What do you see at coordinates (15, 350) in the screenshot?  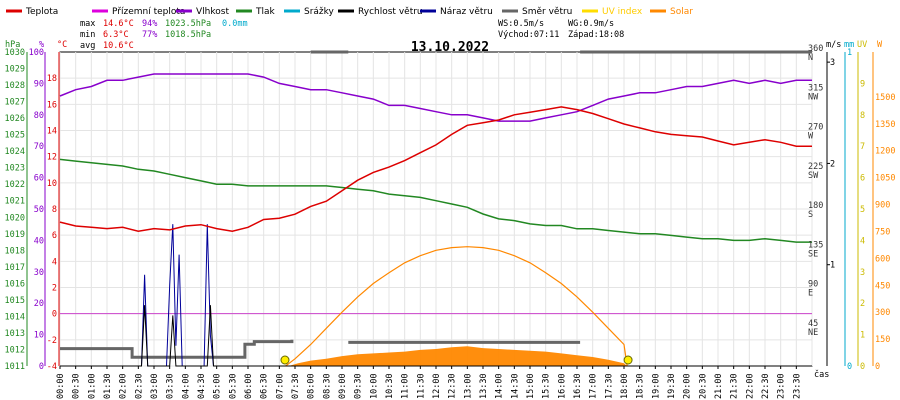 I see `pressure-tick-label: 1012` at bounding box center [15, 350].